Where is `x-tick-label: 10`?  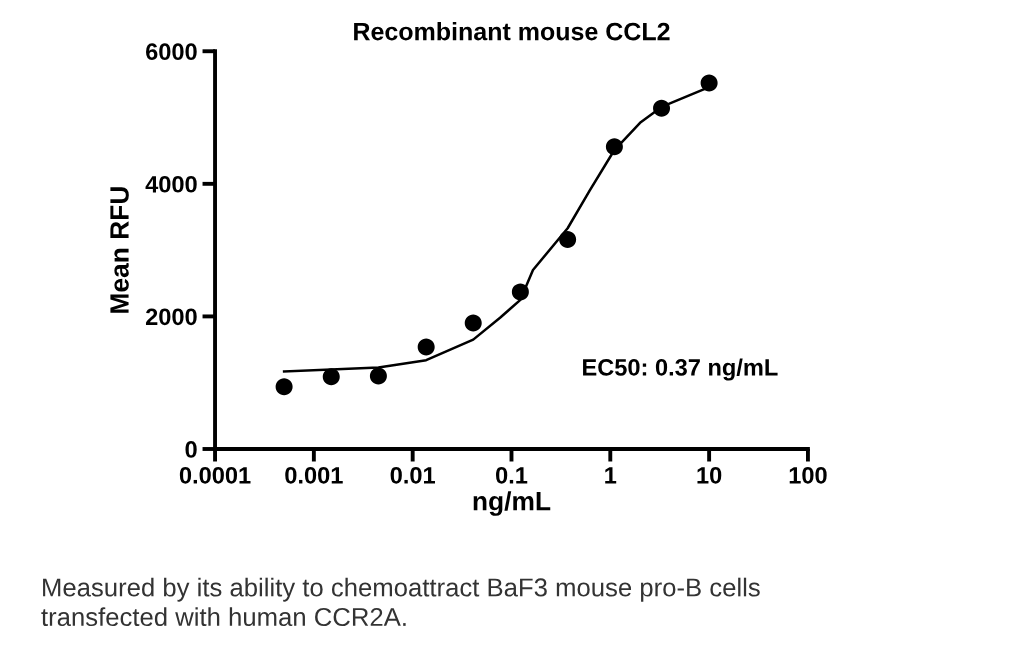
x-tick-label: 10 is located at coordinates (709, 475).